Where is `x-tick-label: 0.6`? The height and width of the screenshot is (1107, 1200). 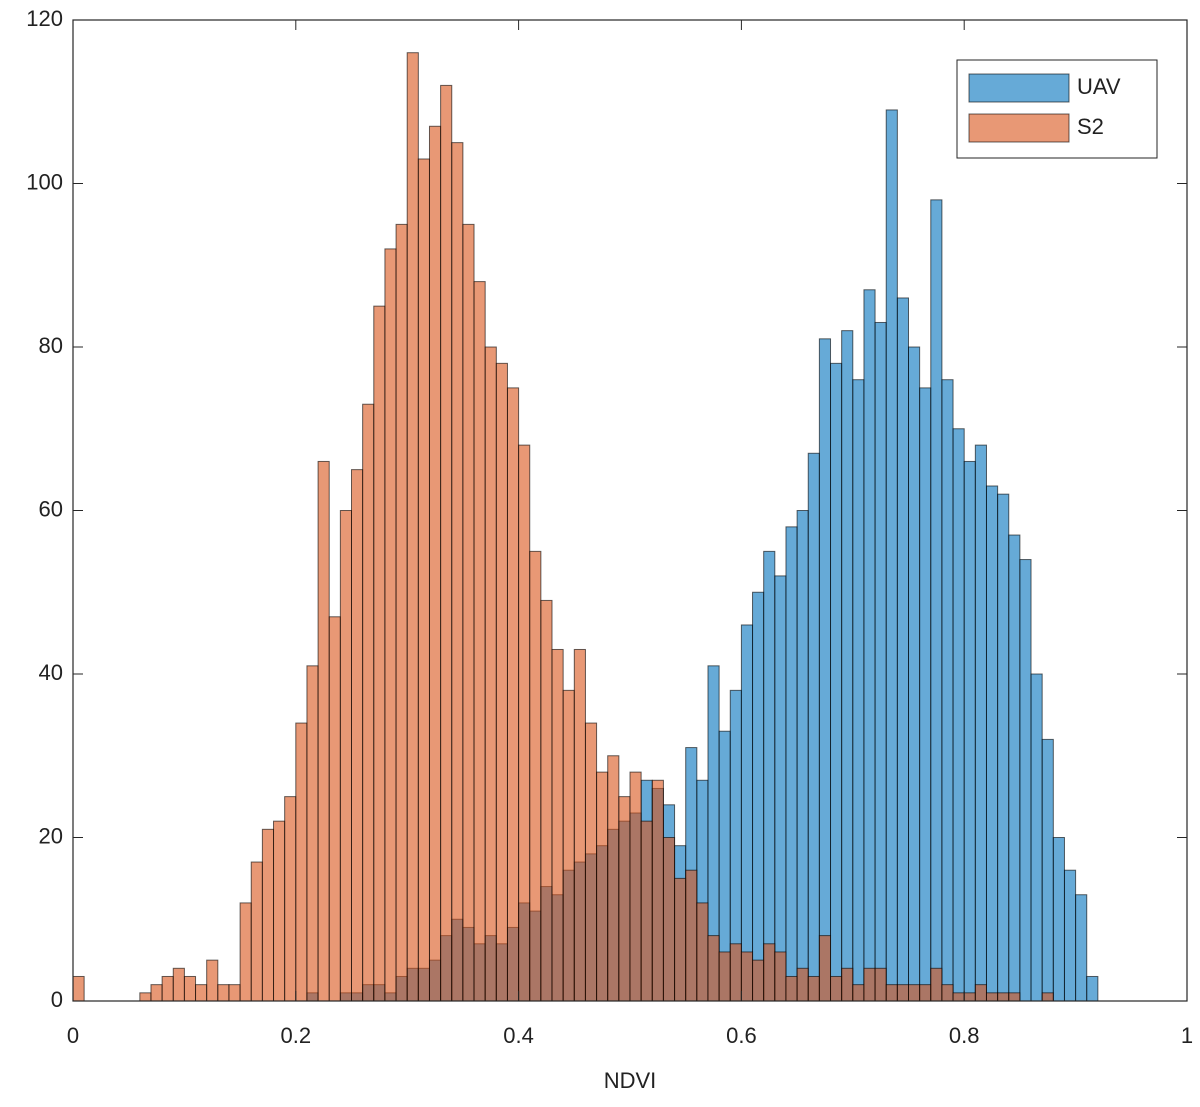 x-tick-label: 0.6 is located at coordinates (741, 1035).